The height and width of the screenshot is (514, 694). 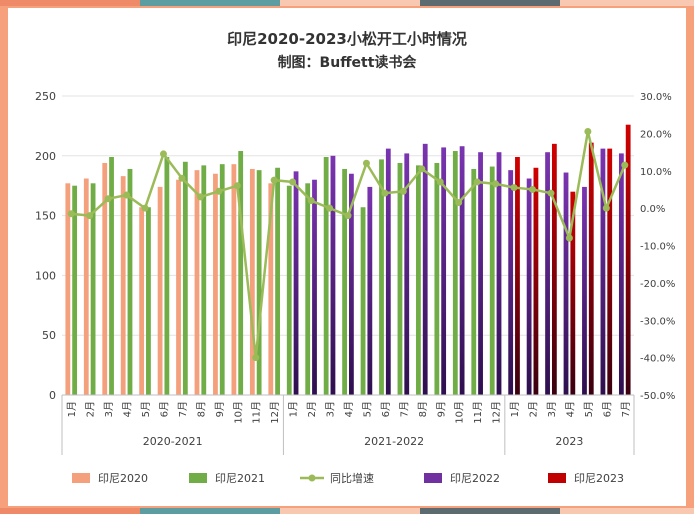 I want to click on x-tick-label: 11月, so click(x=257, y=412).